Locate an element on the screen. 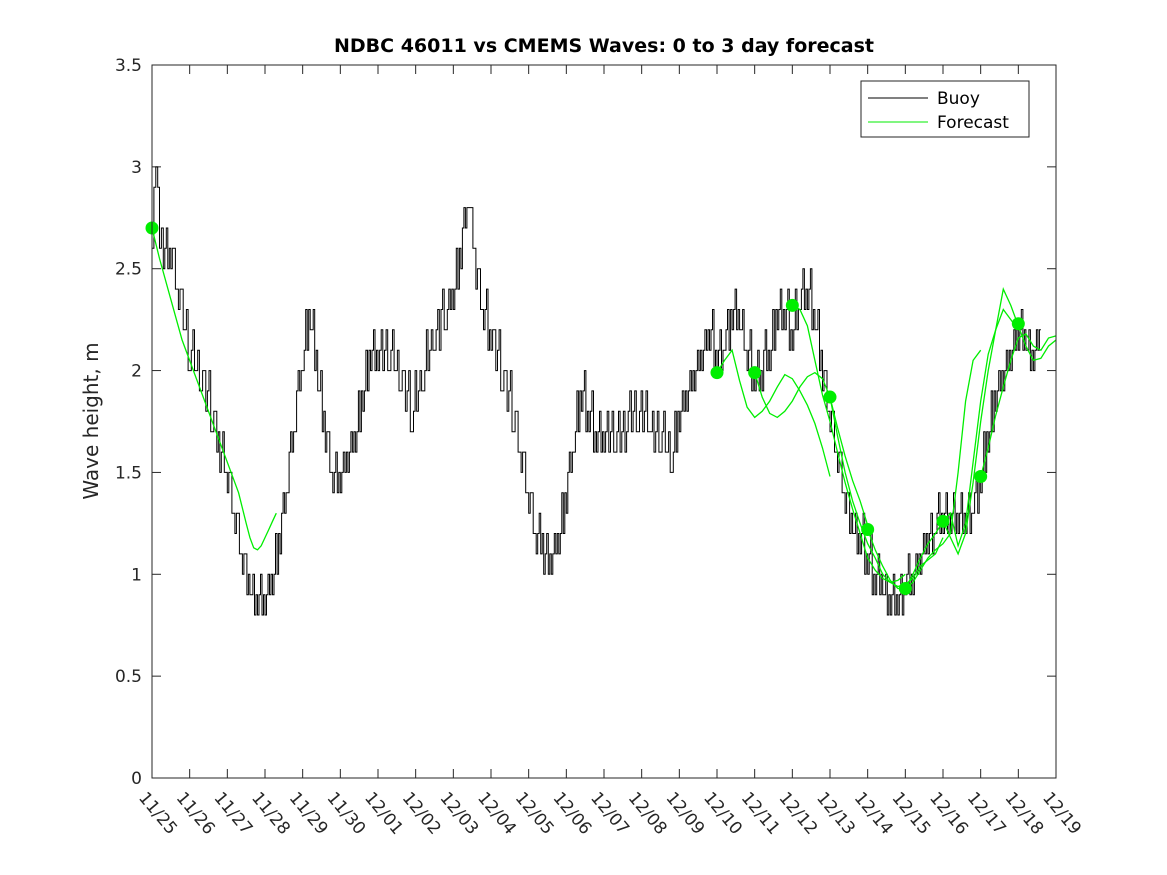 This screenshot has height=875, width=1167. legend-label-forecast: Forecast is located at coordinates (973, 123).